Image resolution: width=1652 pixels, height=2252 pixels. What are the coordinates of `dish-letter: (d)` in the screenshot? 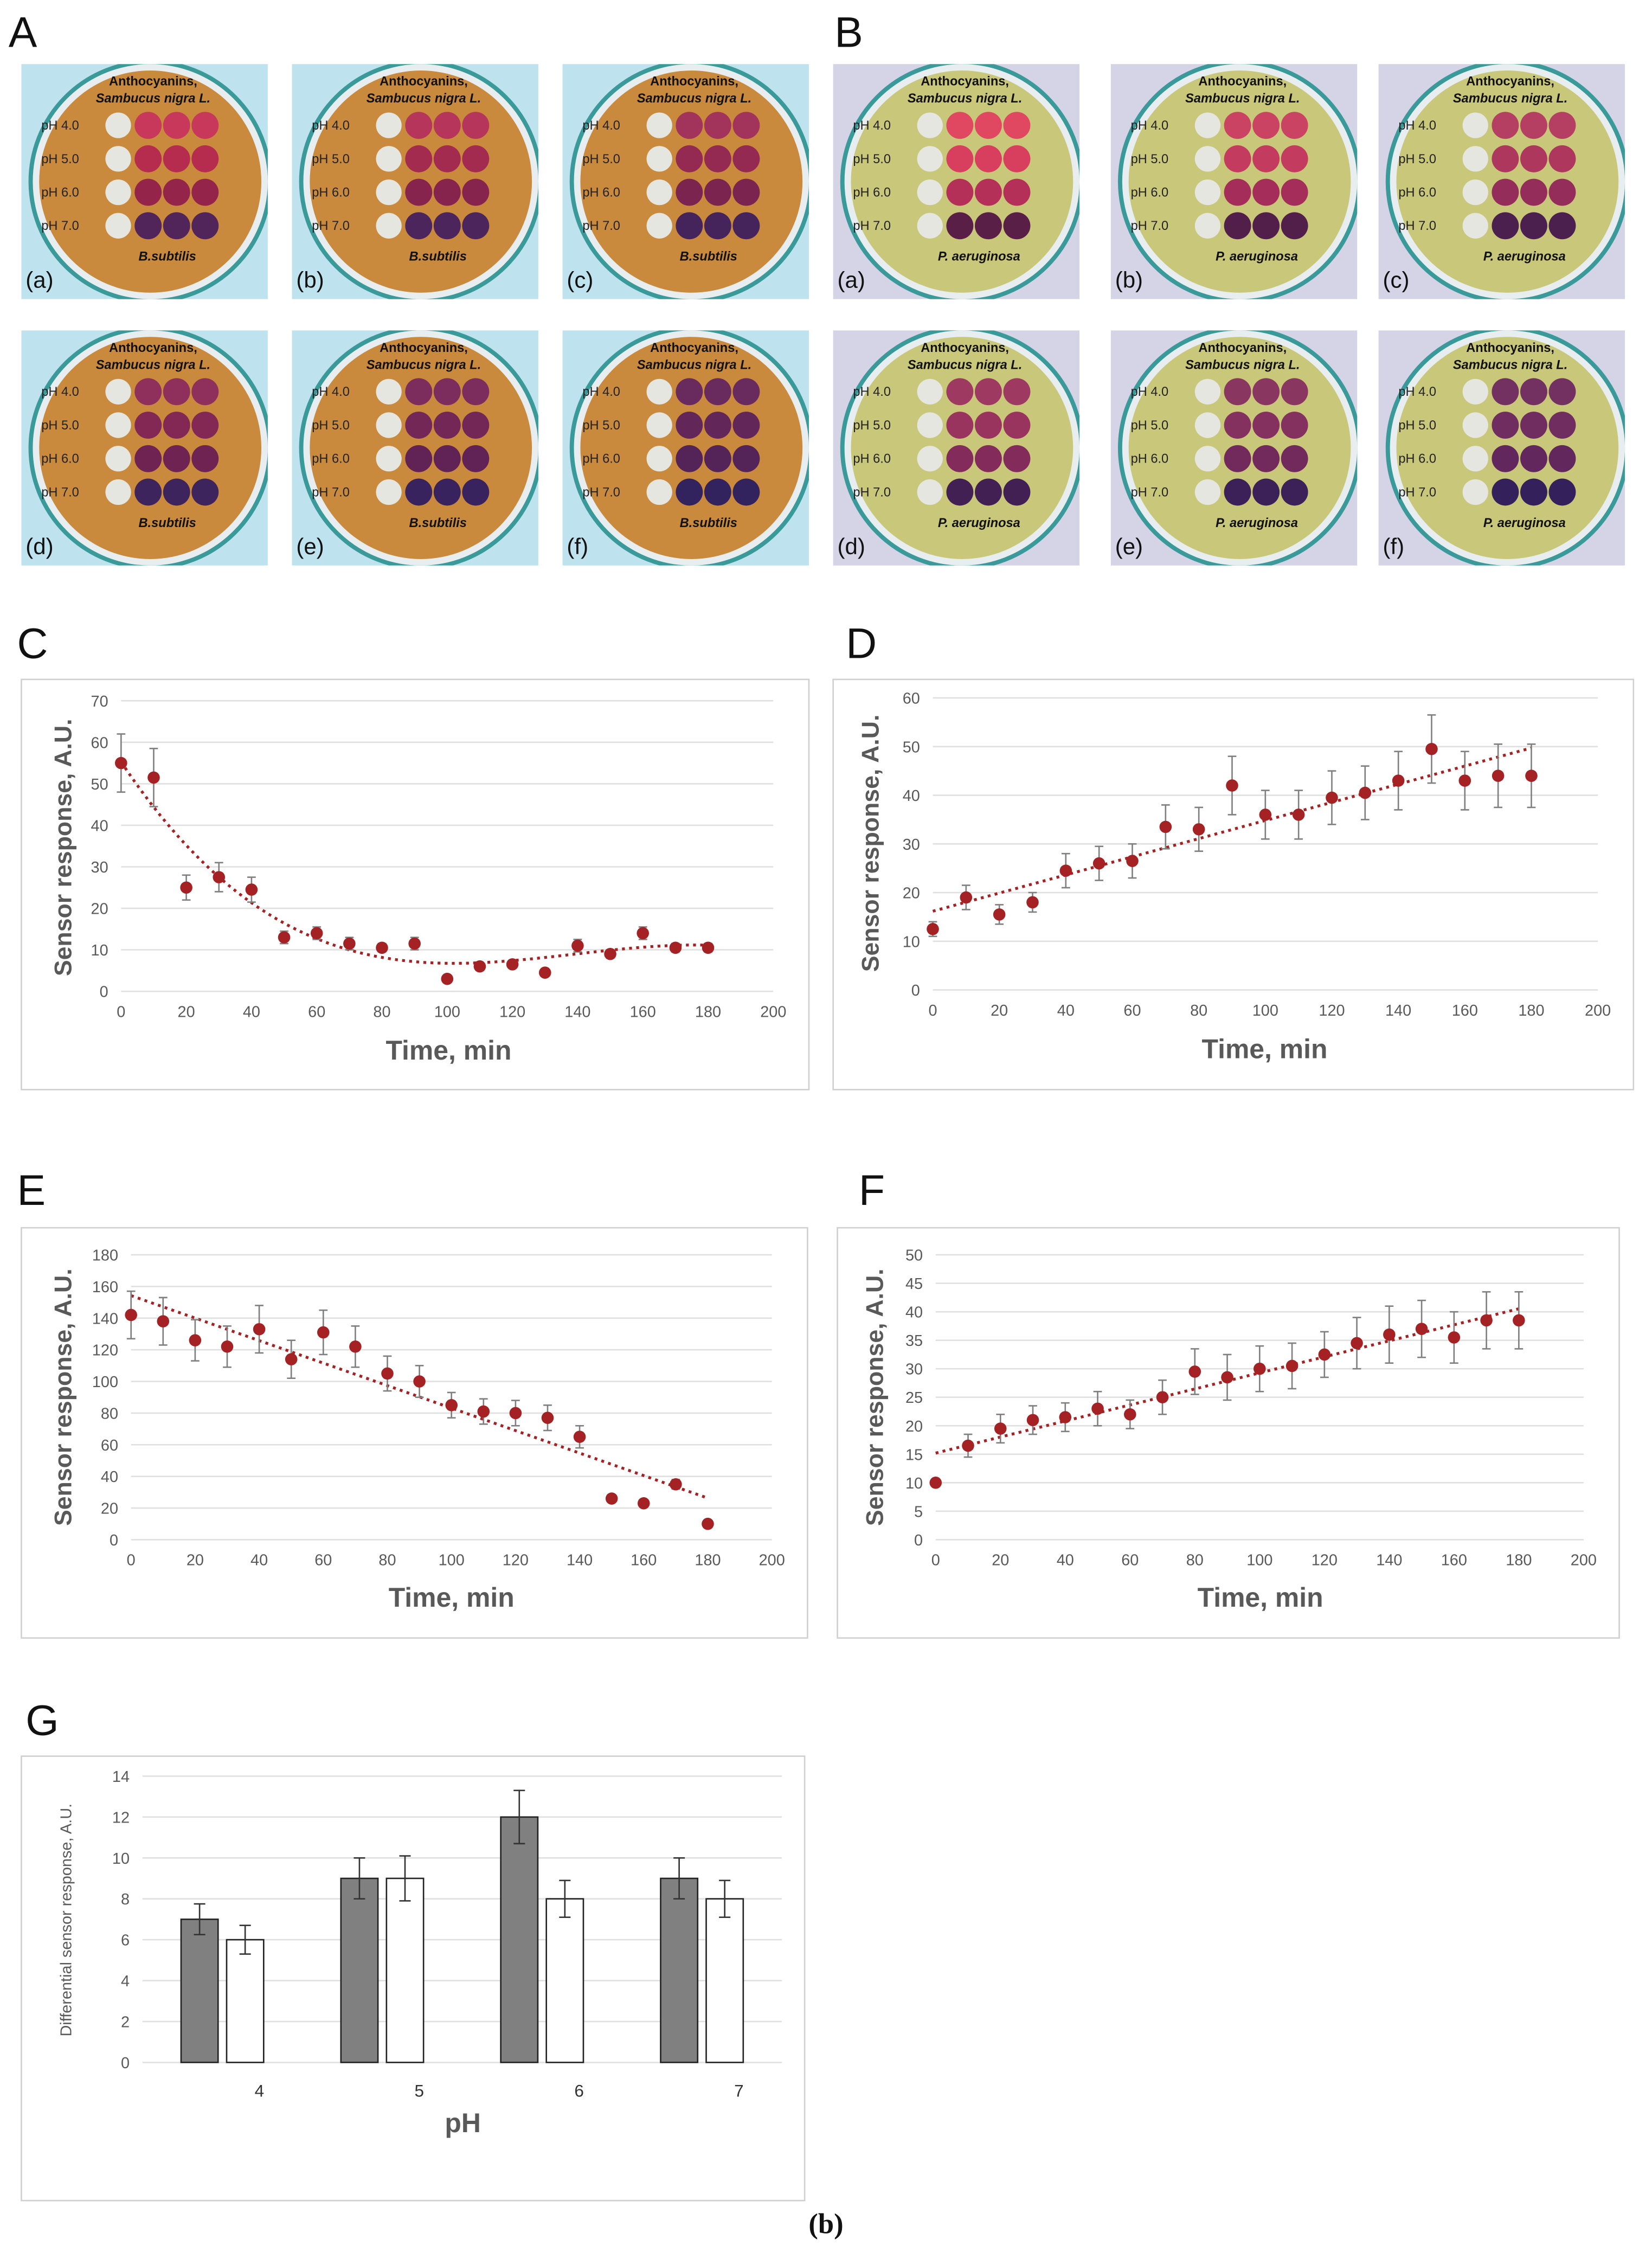 It's located at (852, 546).